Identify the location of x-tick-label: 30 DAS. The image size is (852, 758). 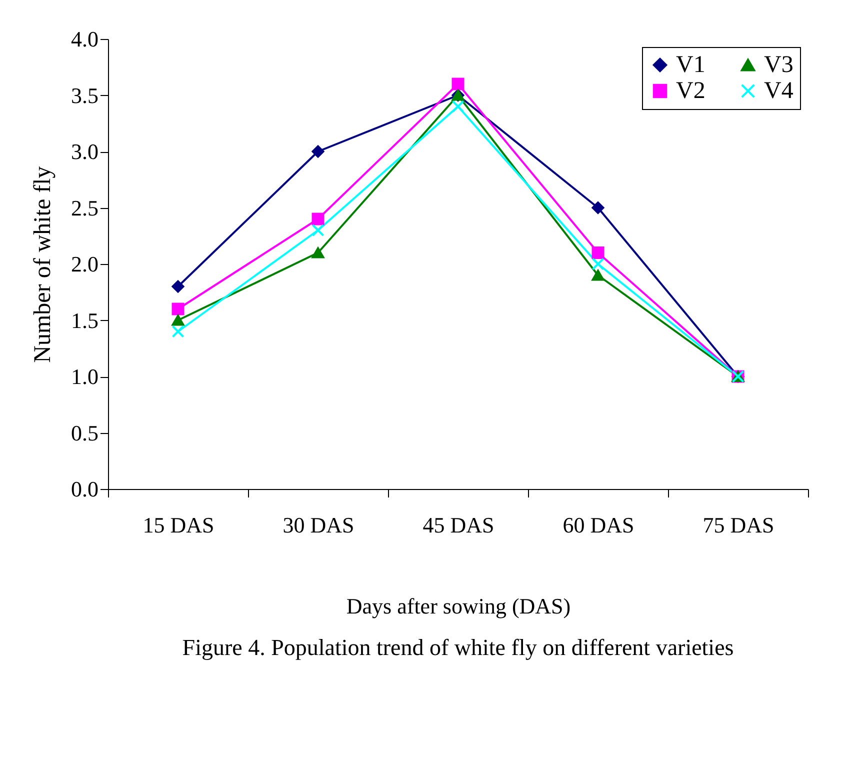
(318, 525).